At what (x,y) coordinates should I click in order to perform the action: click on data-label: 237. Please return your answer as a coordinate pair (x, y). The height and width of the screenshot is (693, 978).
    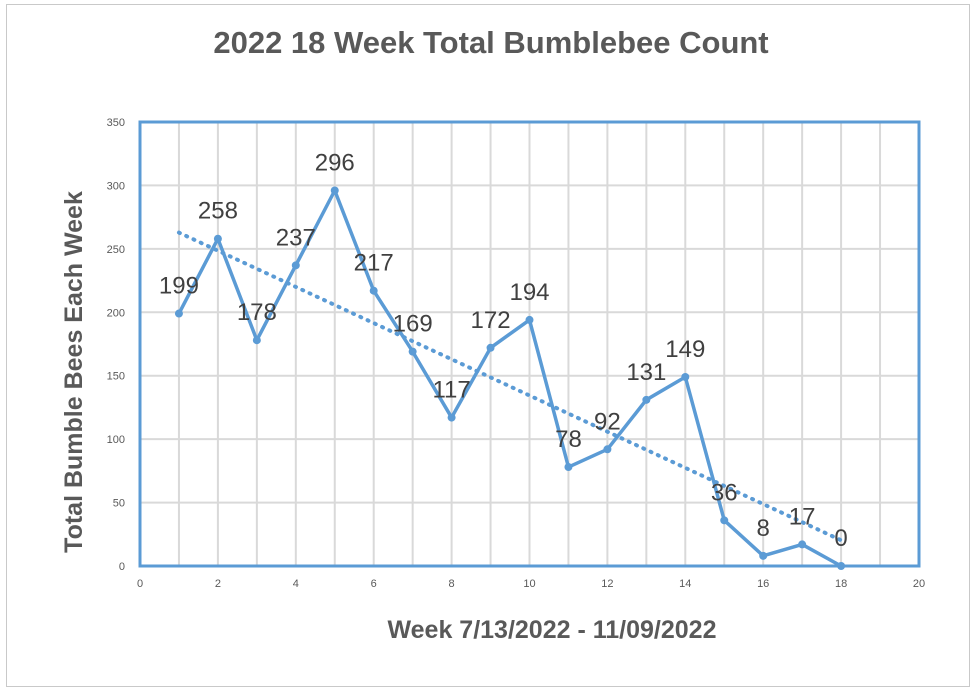
    Looking at the image, I should click on (296, 237).